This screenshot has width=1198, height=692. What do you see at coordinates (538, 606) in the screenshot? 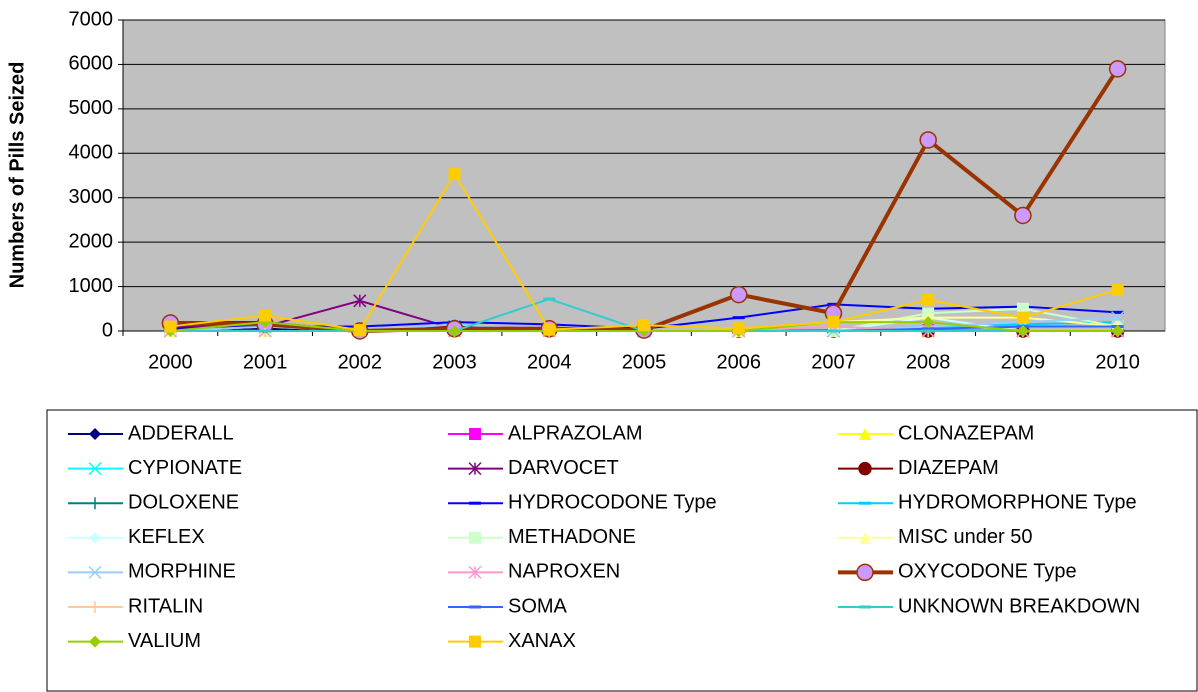
I see `legend-label: SOMA` at bounding box center [538, 606].